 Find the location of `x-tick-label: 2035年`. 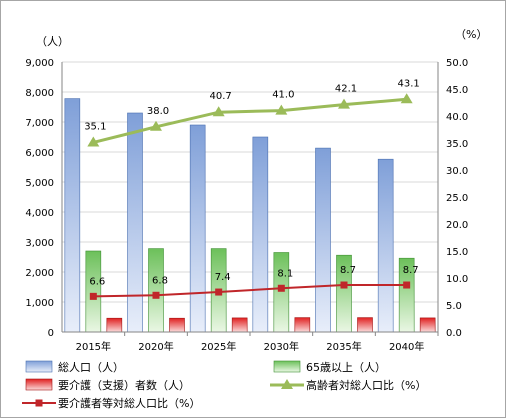

x-tick-label: 2035年 is located at coordinates (343, 346).